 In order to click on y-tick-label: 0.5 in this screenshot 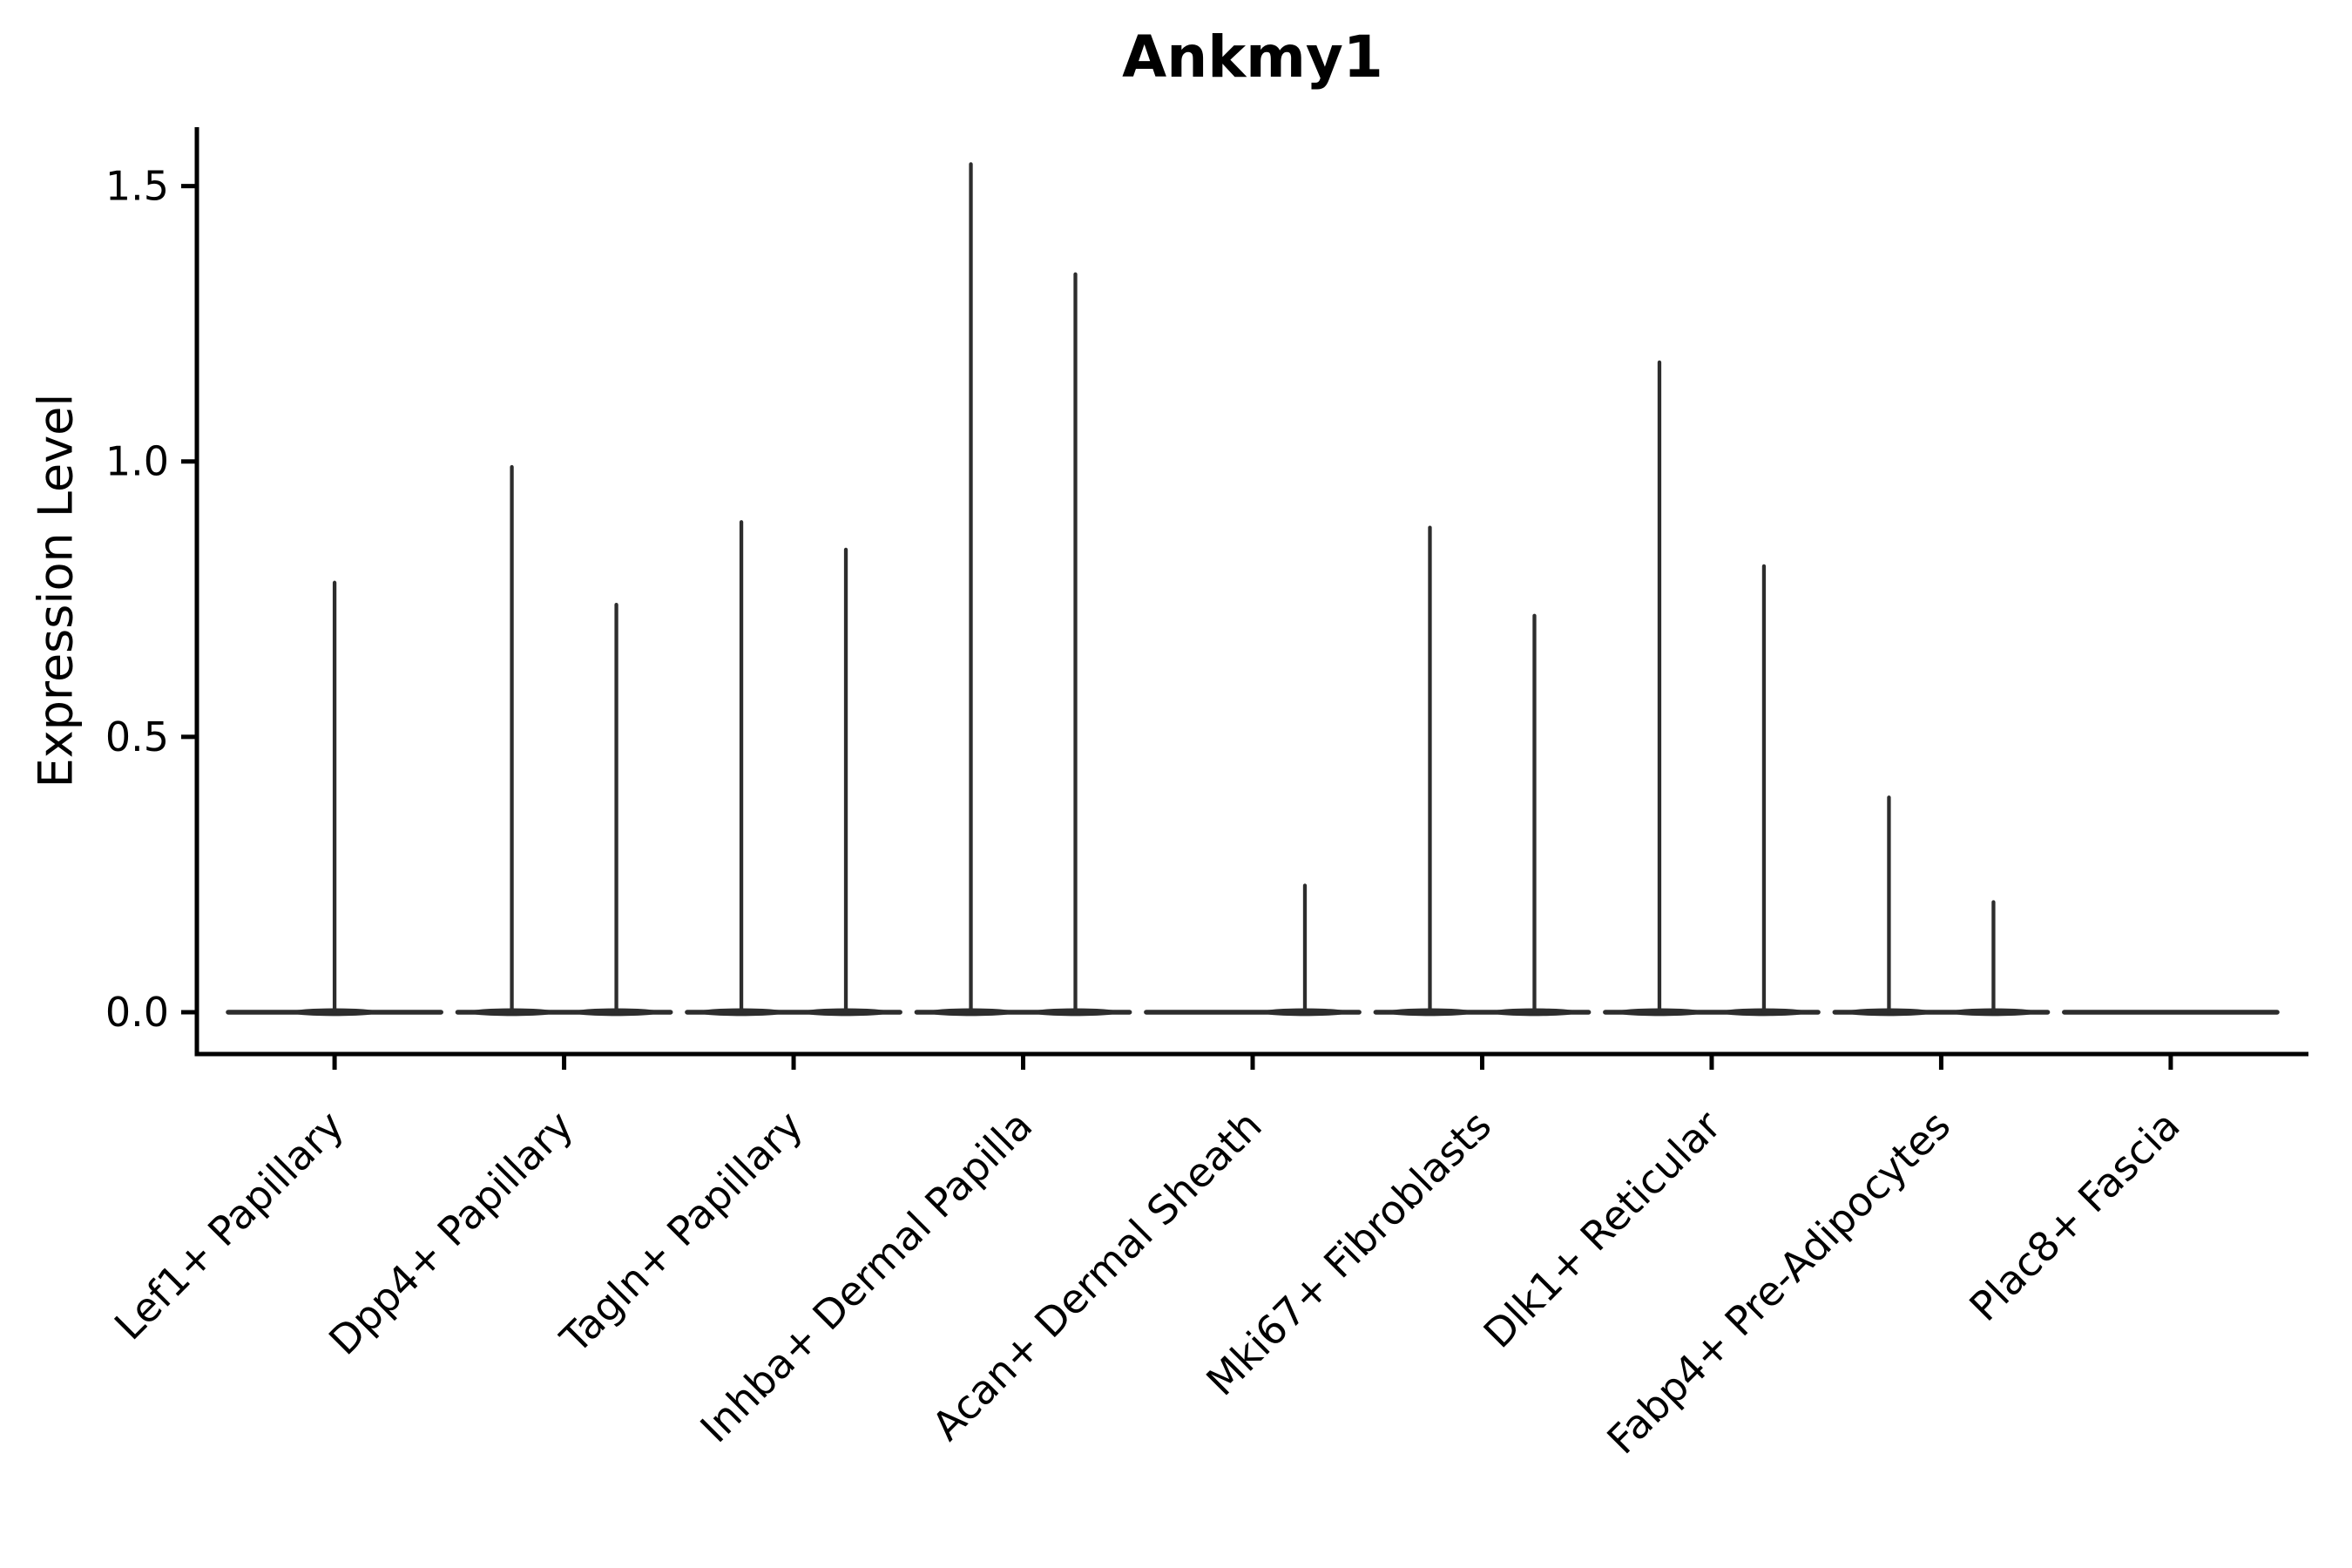, I will do `click(137, 736)`.